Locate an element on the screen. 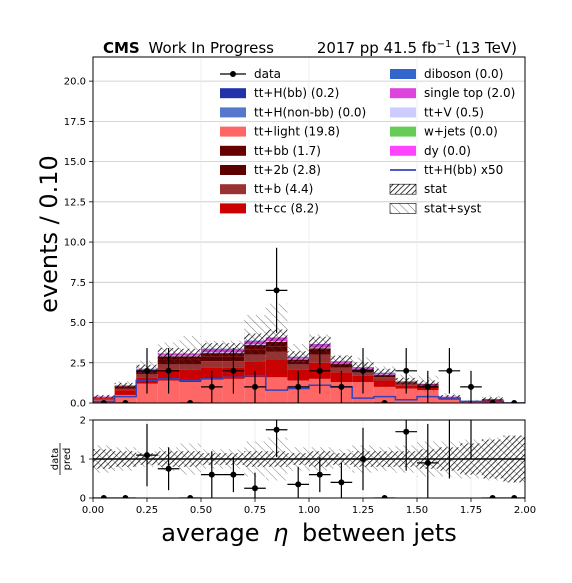 Image resolution: width=572 pixels, height=583 pixels. legend-label: tt+light (19.8) is located at coordinates (297, 132).